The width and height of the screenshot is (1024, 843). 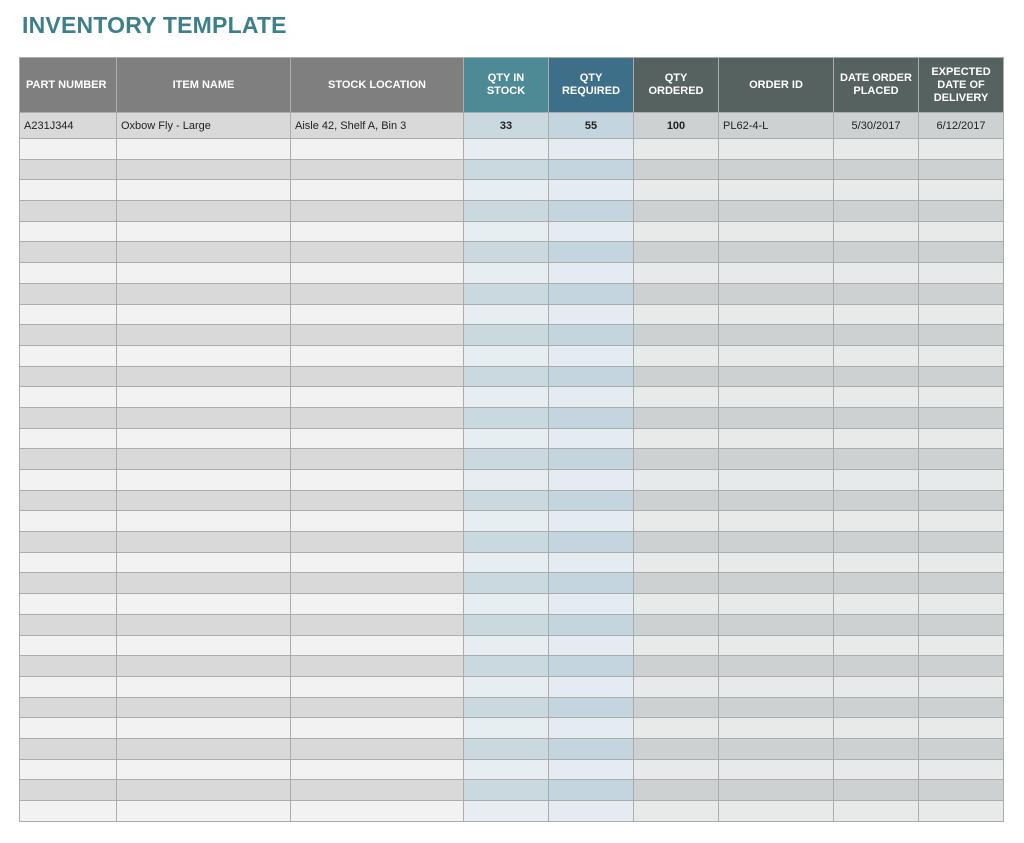 I want to click on header-date-order-placed: DATE ORDER PLACED, so click(x=876, y=85).